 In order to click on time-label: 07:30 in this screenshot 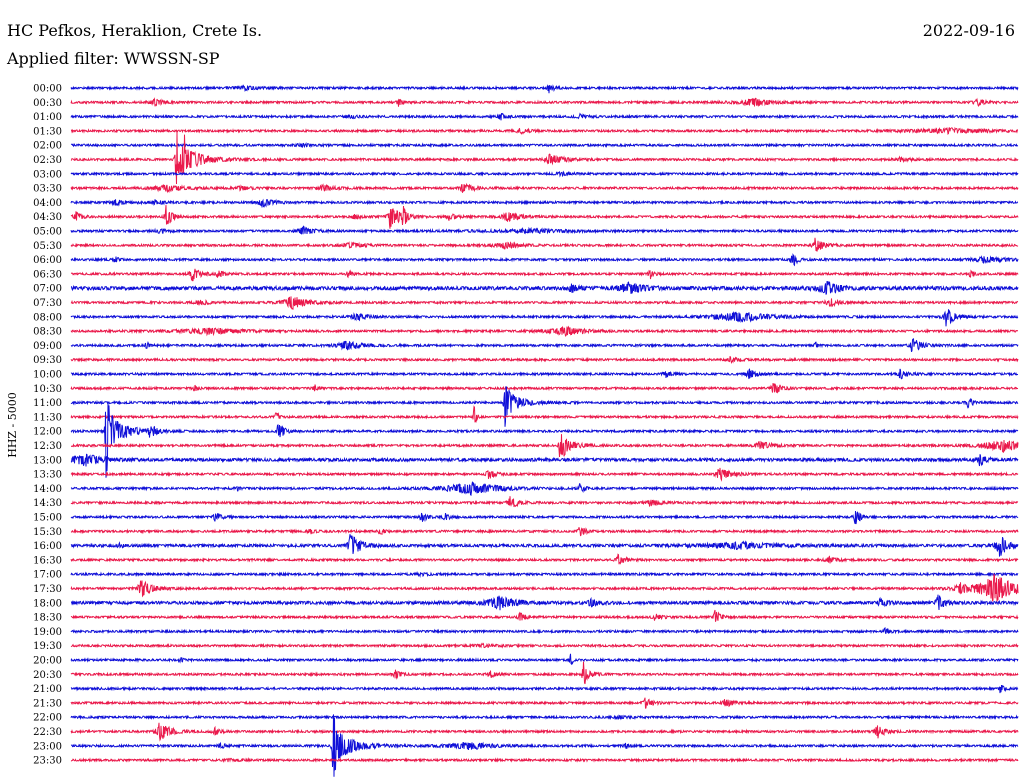, I will do `click(47, 303)`.